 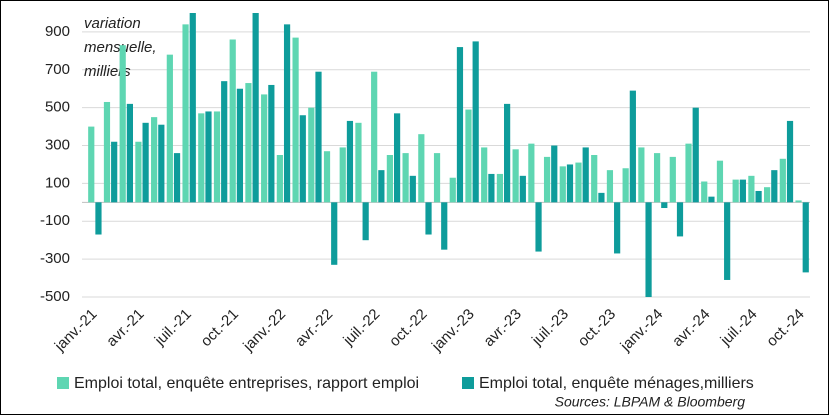 What do you see at coordinates (616, 383) in the screenshot?
I see `legend-label: Emploi total, enquête ménages,milliers` at bounding box center [616, 383].